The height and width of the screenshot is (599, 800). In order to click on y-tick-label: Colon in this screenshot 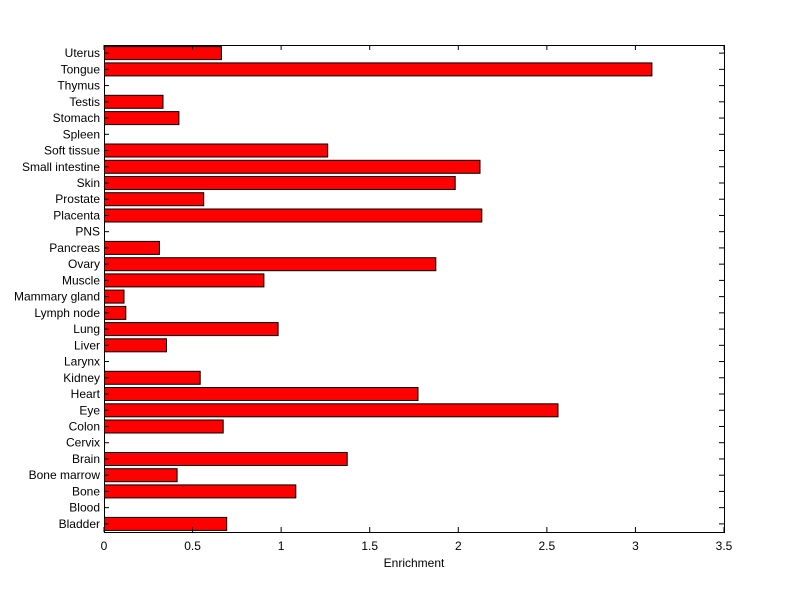, I will do `click(84, 426)`.